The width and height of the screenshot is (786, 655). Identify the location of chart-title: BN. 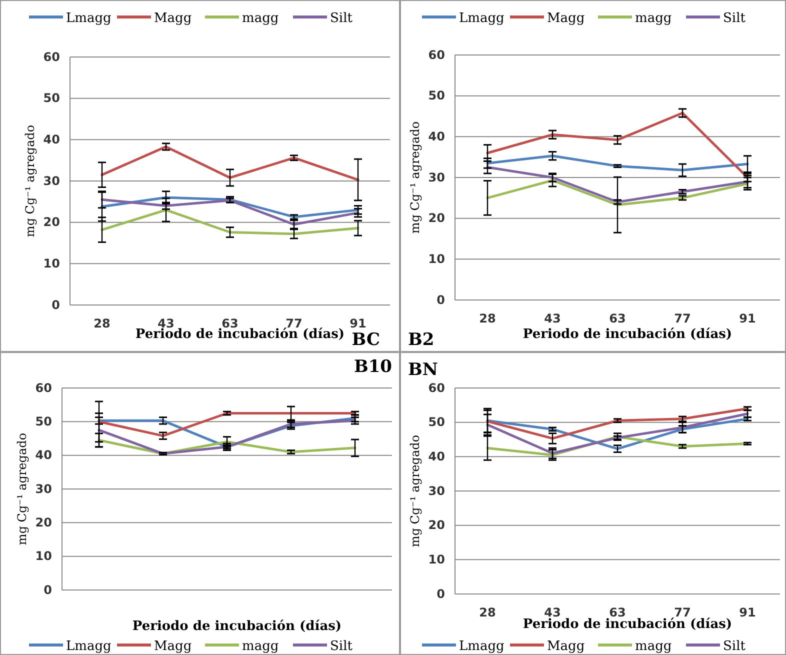
(423, 370).